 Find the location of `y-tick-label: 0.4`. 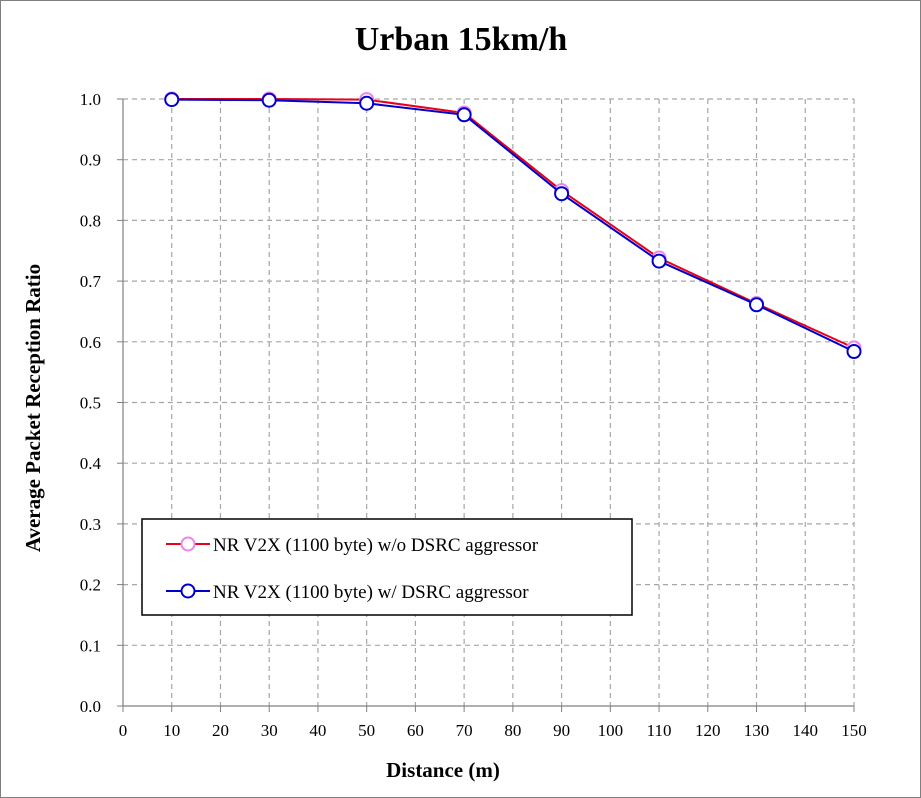

y-tick-label: 0.4 is located at coordinates (91, 463).